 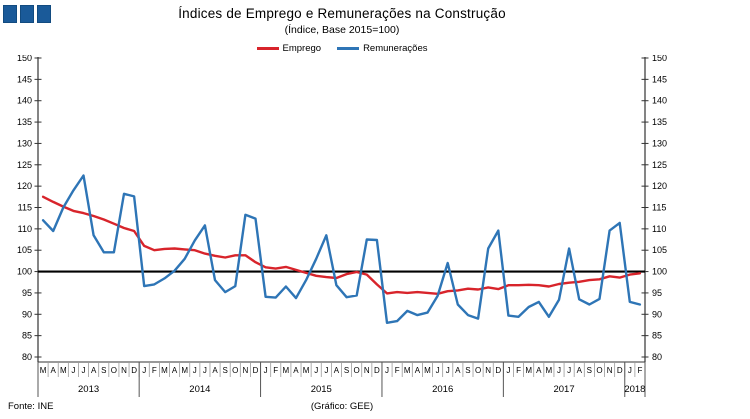 I want to click on y-tick-label-right: 115, so click(x=659, y=208).